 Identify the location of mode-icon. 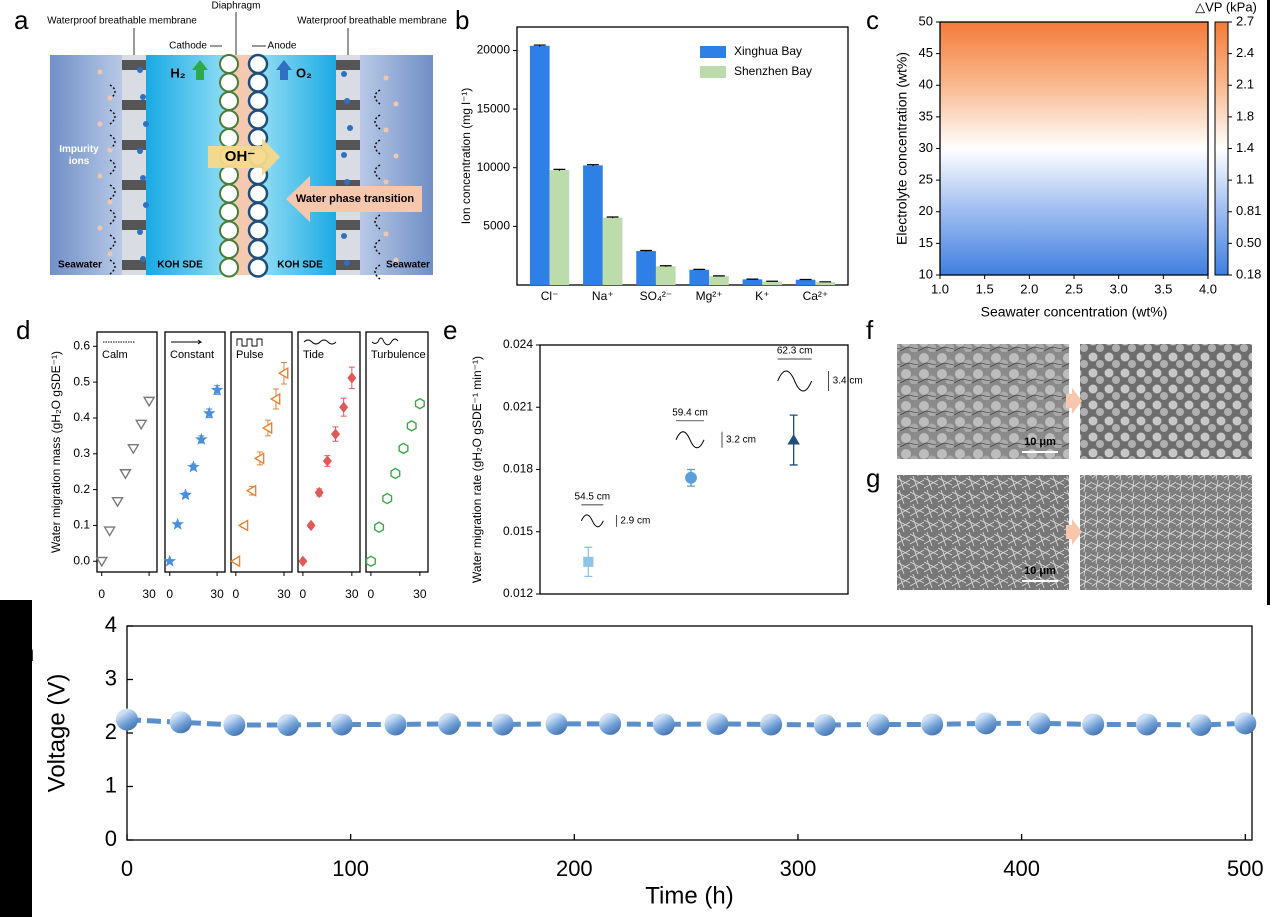
(187, 342).